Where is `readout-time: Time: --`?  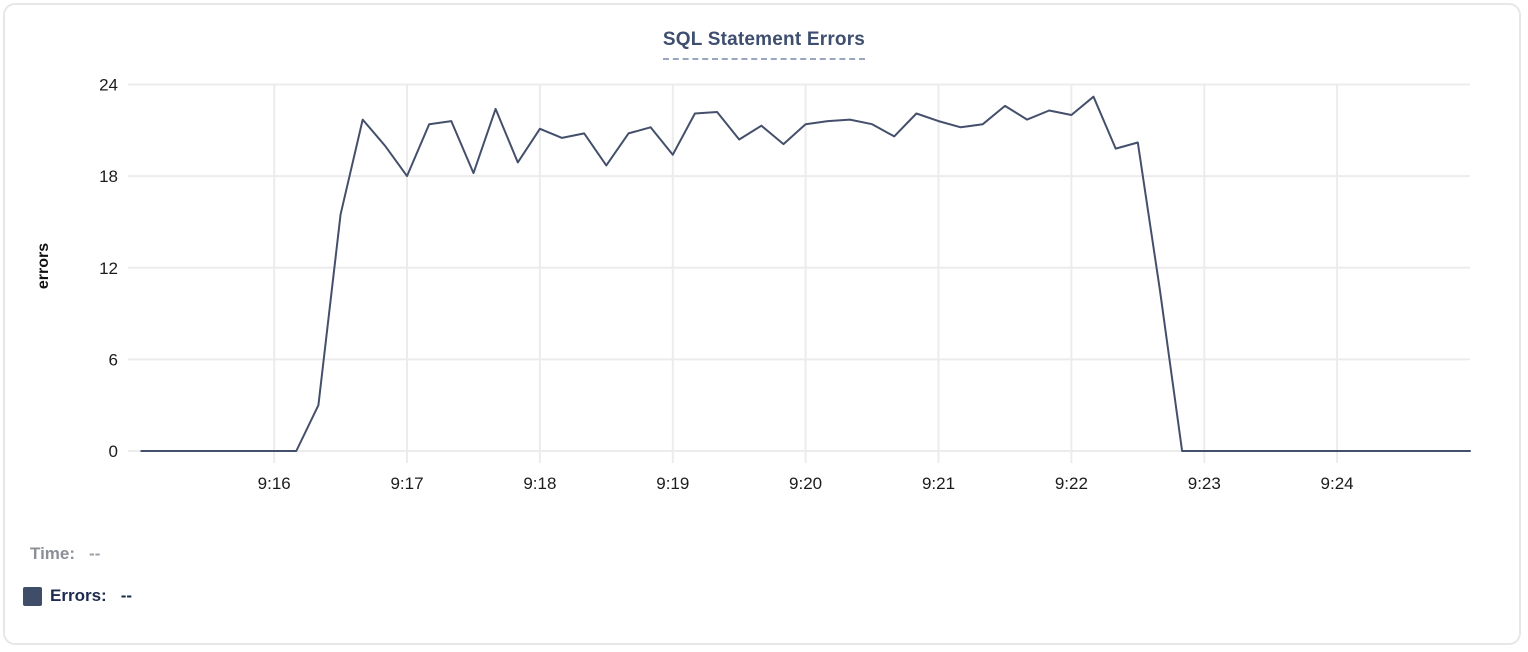
readout-time: Time: -- is located at coordinates (65, 554).